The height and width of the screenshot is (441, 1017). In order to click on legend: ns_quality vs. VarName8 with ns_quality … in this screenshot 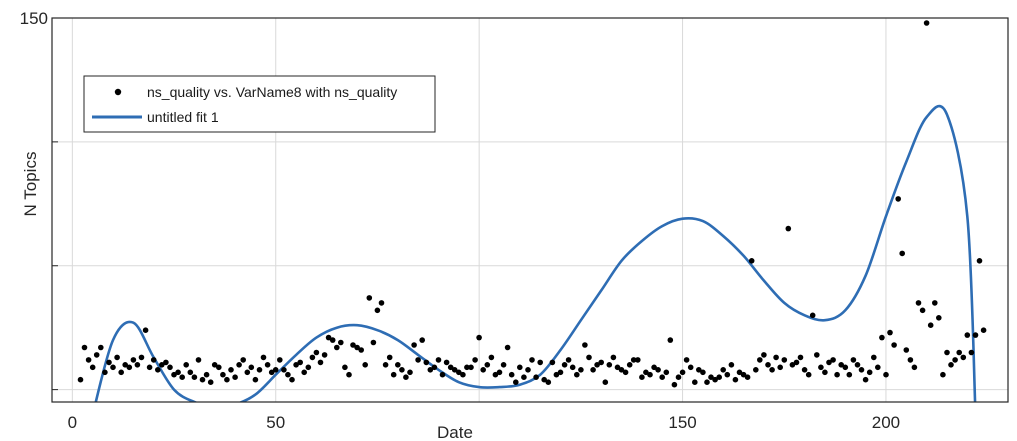, I will do `click(259, 104)`.